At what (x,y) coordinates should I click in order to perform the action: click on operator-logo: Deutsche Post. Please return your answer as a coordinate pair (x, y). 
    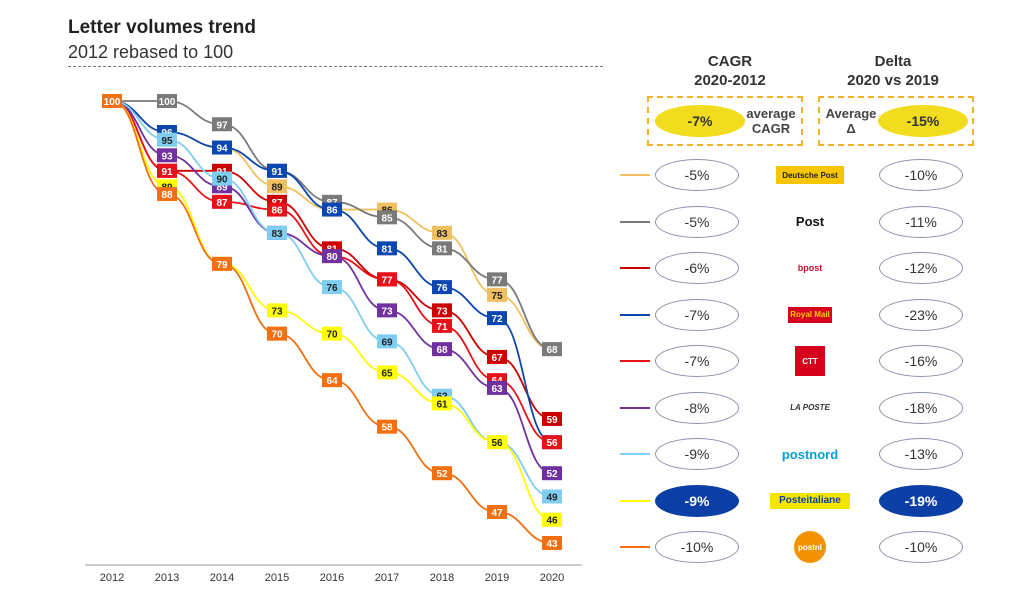
    Looking at the image, I should click on (810, 175).